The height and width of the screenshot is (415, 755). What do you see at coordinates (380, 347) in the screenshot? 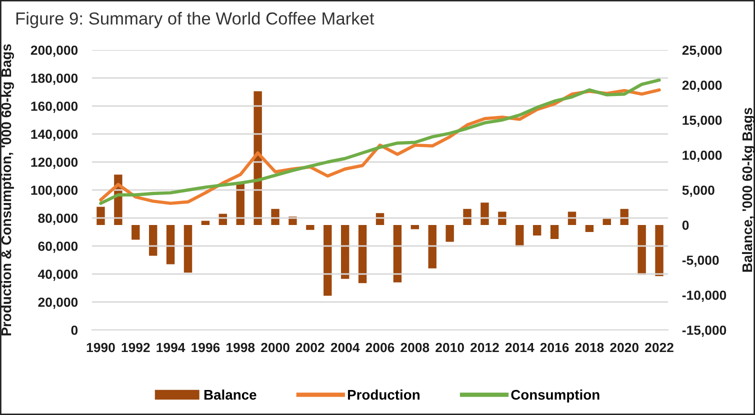
I see `x-tick-label: 2006` at bounding box center [380, 347].